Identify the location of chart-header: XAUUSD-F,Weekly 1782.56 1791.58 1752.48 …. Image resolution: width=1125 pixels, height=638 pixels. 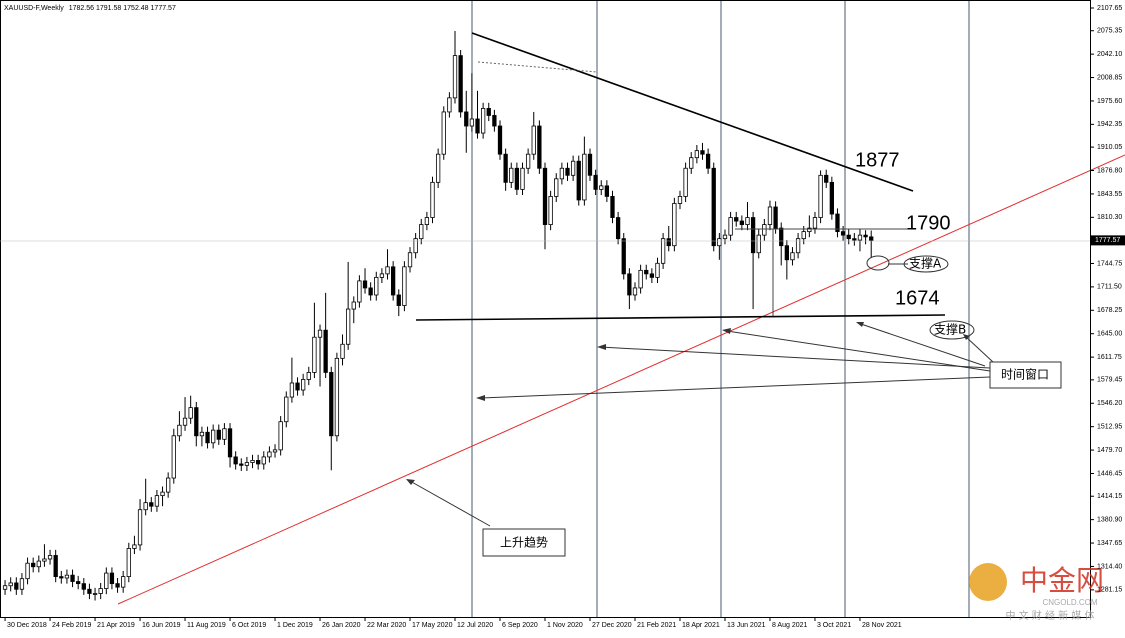
(90, 8).